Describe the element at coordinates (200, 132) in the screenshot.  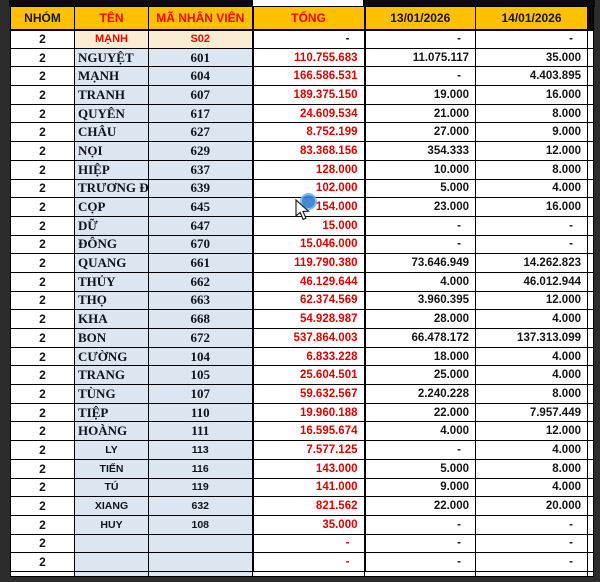
I see `ma-cell: 627` at that location.